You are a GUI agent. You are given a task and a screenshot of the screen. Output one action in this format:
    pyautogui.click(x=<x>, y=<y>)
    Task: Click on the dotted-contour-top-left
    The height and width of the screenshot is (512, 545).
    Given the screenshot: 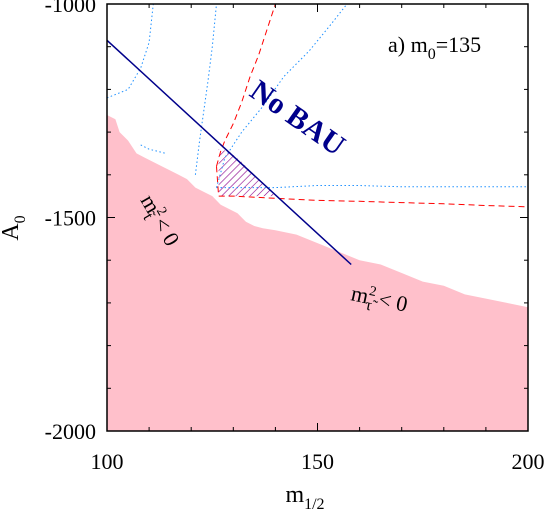 What is the action you would take?
    pyautogui.click(x=130, y=51)
    